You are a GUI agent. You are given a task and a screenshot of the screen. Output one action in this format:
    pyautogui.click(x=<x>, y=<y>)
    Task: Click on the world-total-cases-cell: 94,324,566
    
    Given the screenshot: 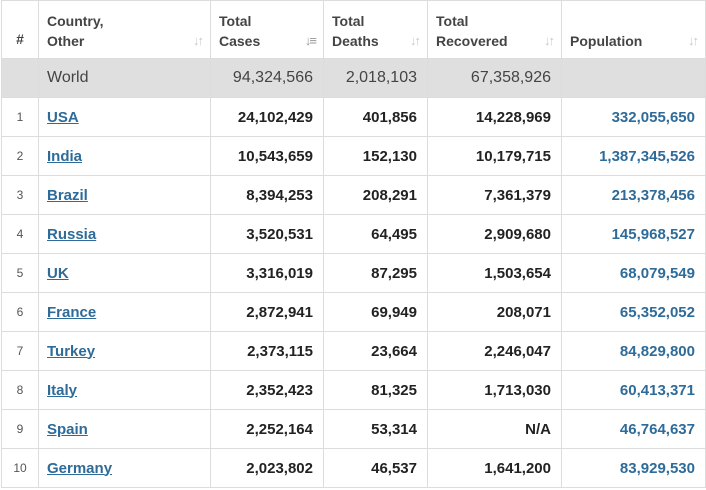 What is the action you would take?
    pyautogui.click(x=267, y=78)
    